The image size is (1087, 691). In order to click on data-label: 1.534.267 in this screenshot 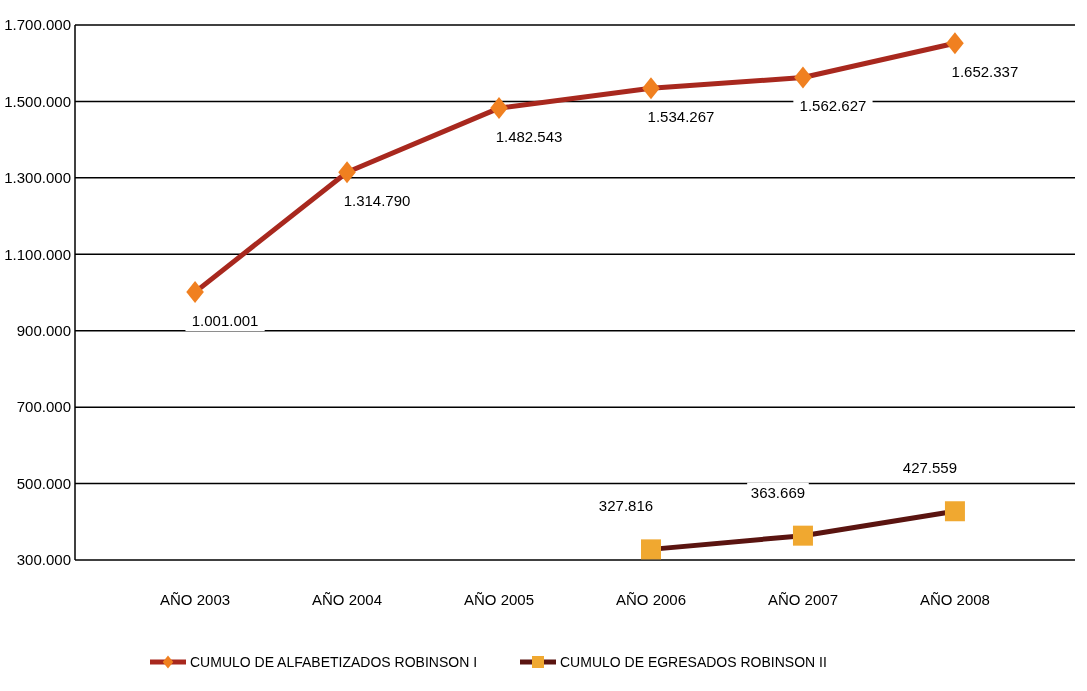, I will do `click(681, 117)`.